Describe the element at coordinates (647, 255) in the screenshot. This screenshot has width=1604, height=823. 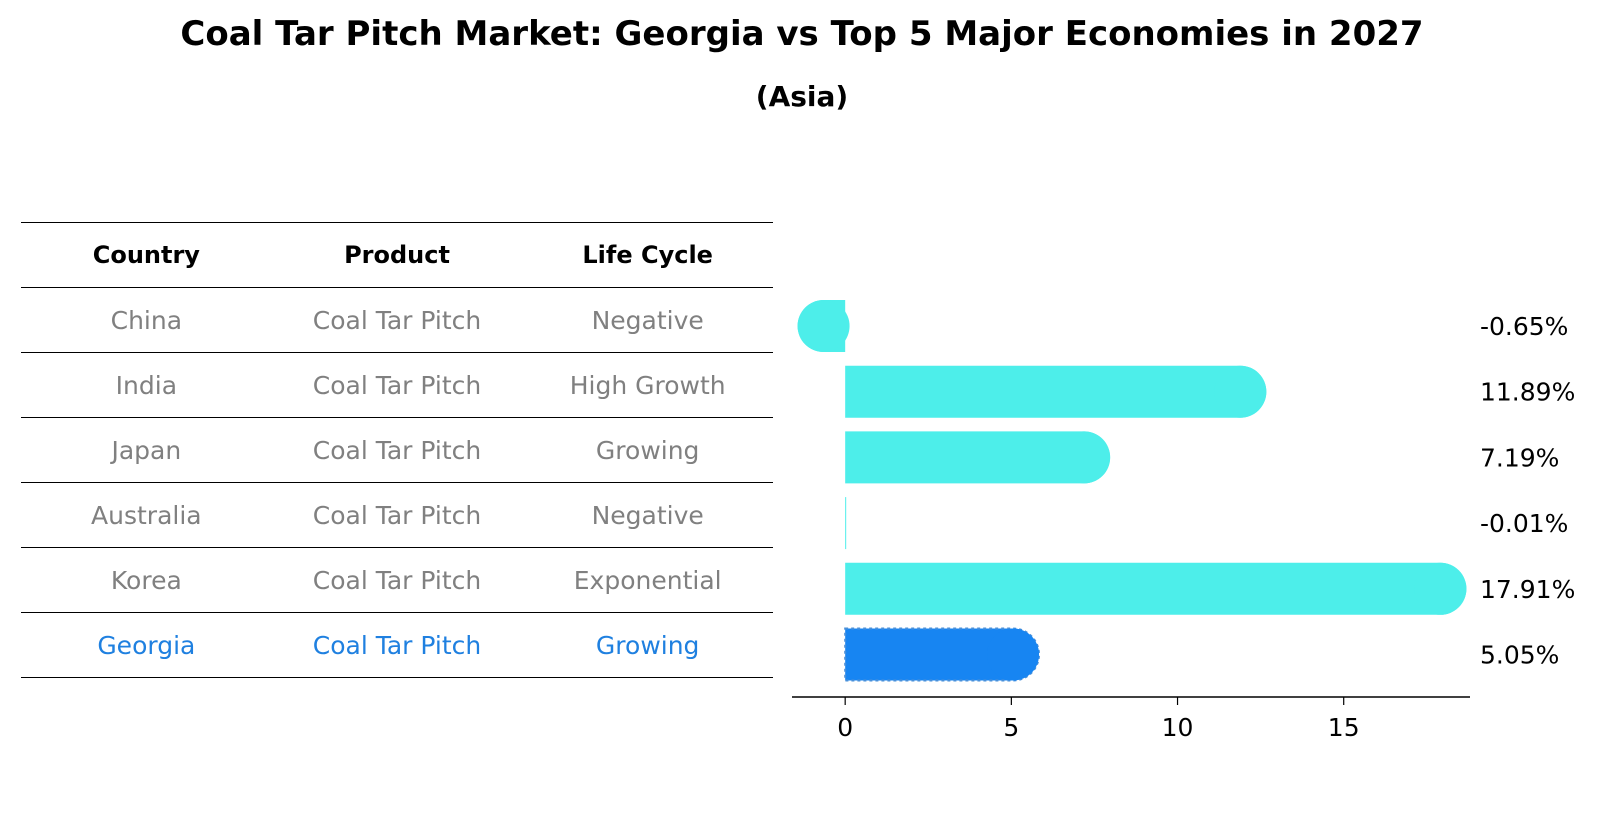
I see `header-life-cycle: Life Cycle` at that location.